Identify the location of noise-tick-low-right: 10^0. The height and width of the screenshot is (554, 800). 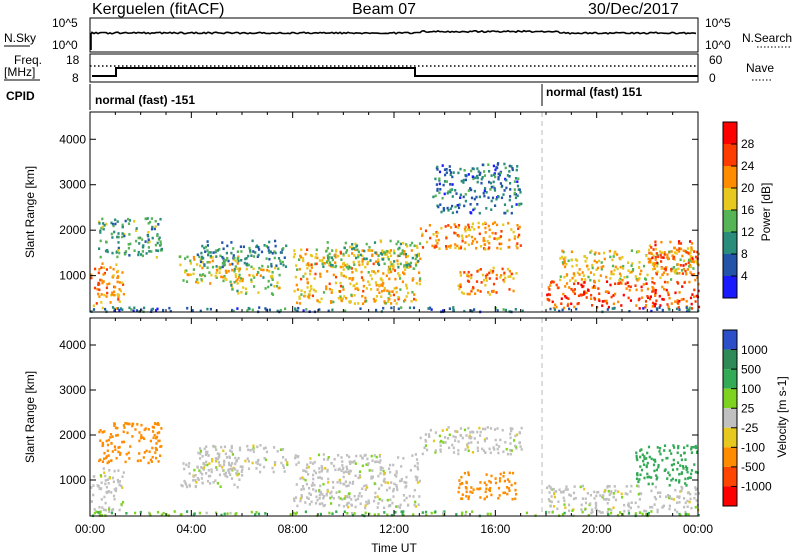
(718, 45).